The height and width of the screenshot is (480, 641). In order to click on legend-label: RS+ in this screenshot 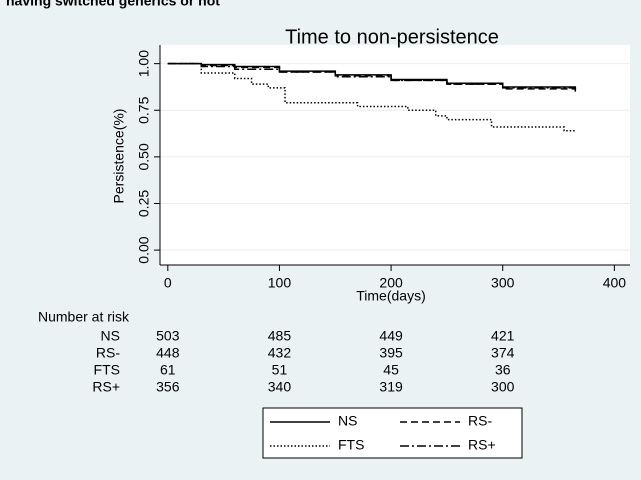, I will do `click(482, 445)`.